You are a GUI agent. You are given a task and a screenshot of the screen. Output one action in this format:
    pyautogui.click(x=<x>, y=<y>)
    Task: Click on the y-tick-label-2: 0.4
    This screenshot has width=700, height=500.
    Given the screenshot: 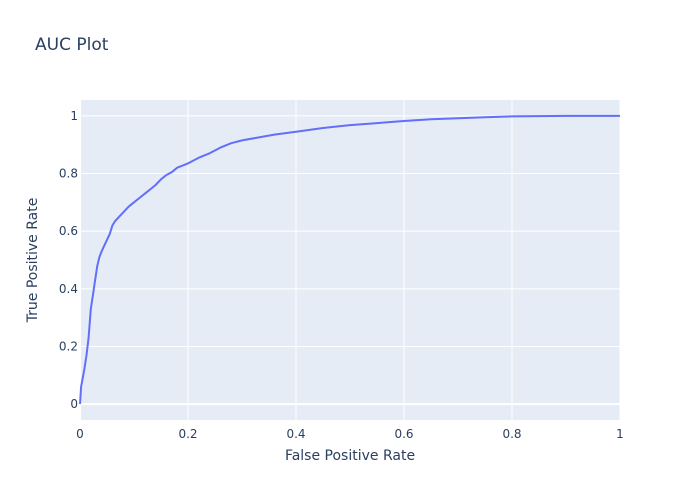 What is the action you would take?
    pyautogui.click(x=68, y=289)
    